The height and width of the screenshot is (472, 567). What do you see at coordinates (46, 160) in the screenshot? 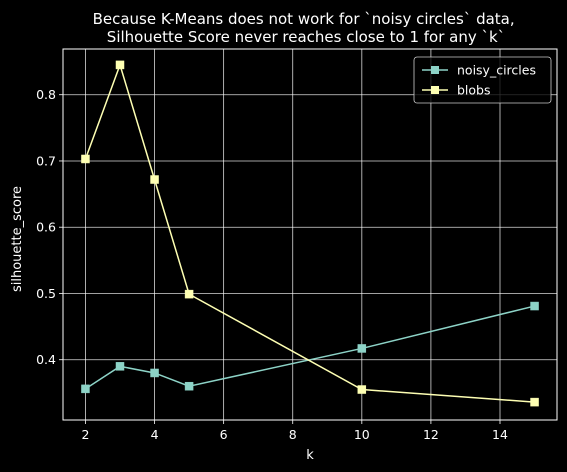
I see `y-tick-label: 0.7` at bounding box center [46, 160].